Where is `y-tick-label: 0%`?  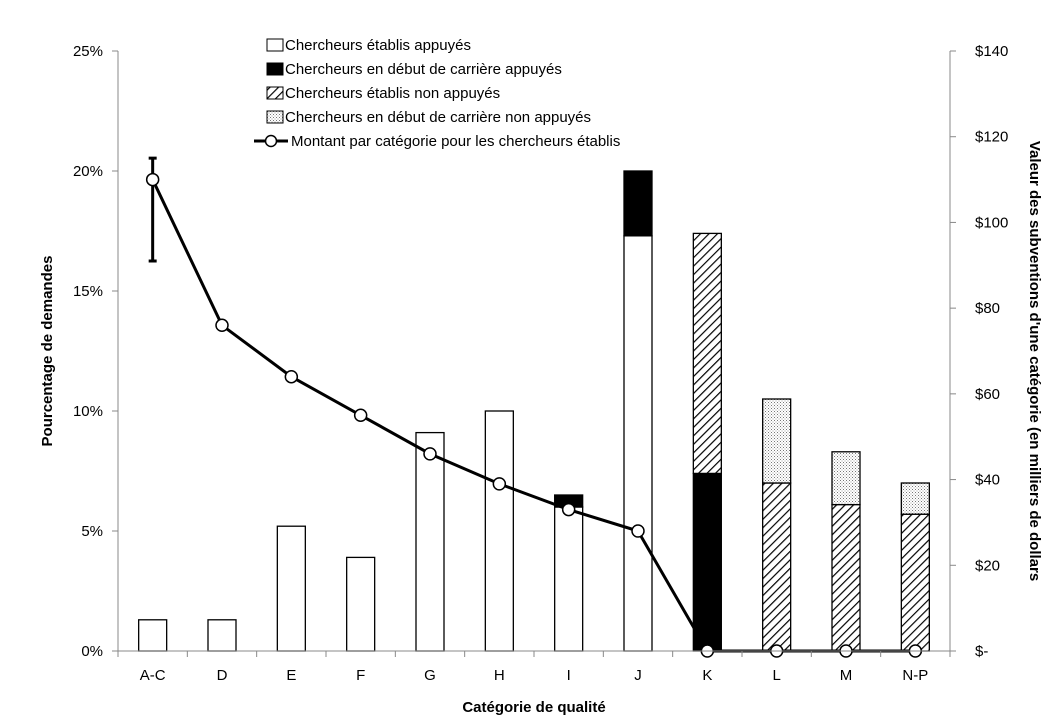 y-tick-label: 0% is located at coordinates (92, 651).